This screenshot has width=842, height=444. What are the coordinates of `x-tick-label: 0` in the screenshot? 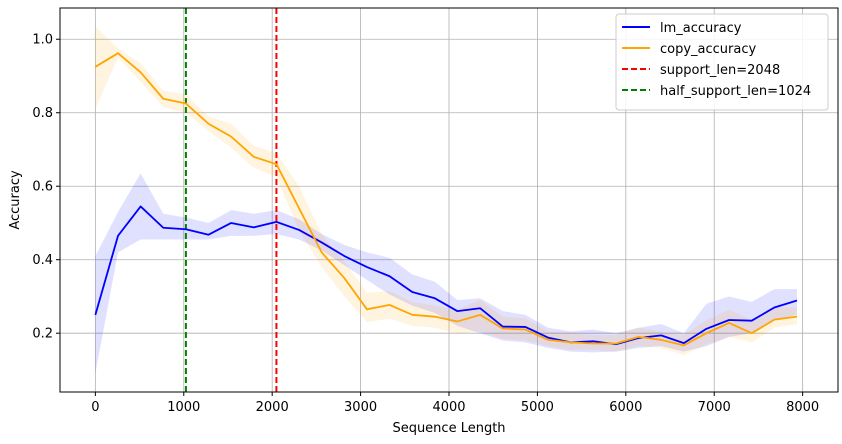 It's located at (95, 407).